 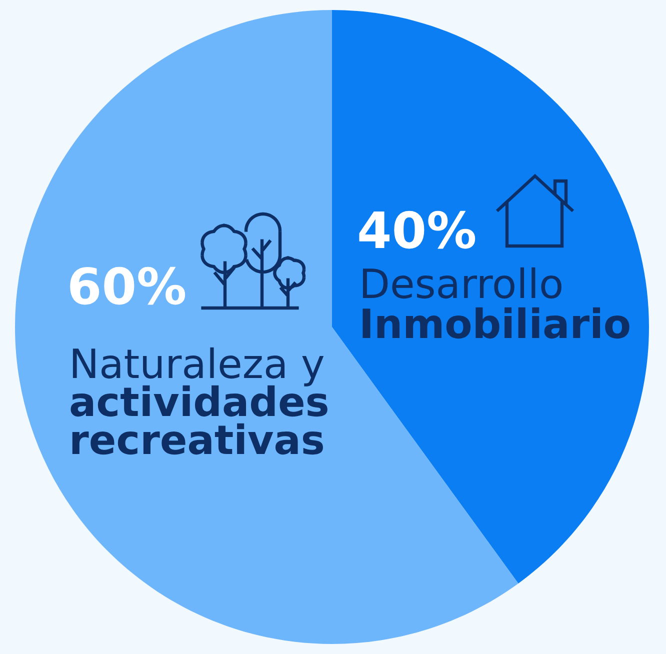 What do you see at coordinates (417, 229) in the screenshot?
I see `data-label: 40%` at bounding box center [417, 229].